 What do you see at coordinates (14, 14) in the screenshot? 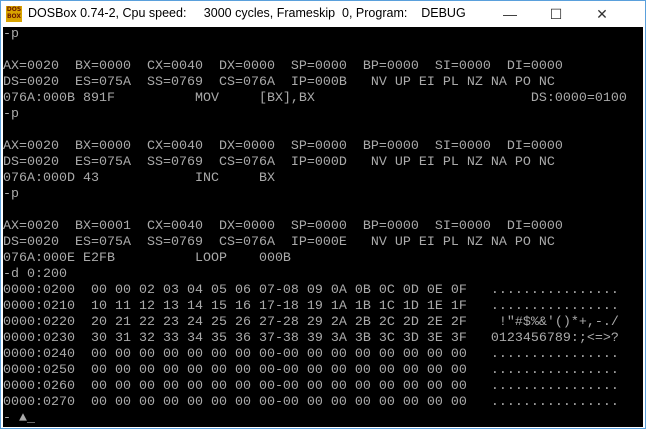
I see `dosbox-icon: DOS BOX` at bounding box center [14, 14].